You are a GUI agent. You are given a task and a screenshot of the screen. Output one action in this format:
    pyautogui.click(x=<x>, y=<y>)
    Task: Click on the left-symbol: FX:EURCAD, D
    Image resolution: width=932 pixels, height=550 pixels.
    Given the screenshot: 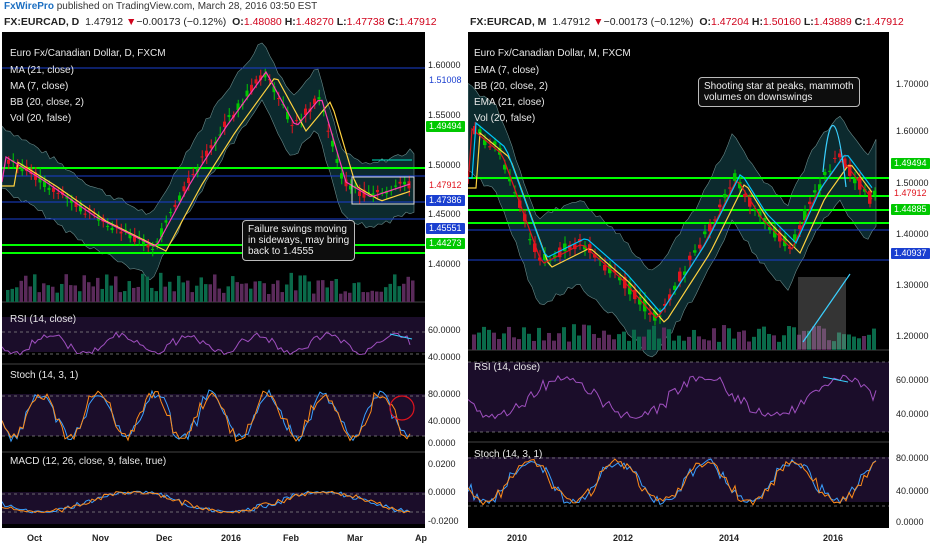 What is the action you would take?
    pyautogui.click(x=42, y=22)
    